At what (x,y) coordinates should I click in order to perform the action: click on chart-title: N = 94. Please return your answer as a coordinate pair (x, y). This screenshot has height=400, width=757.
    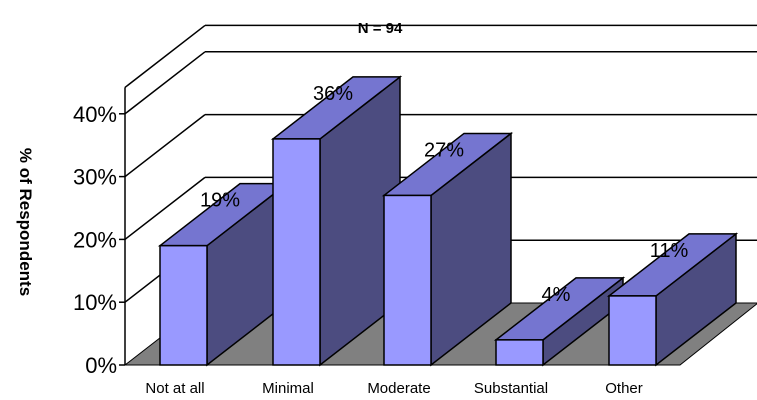
    Looking at the image, I should click on (380, 28).